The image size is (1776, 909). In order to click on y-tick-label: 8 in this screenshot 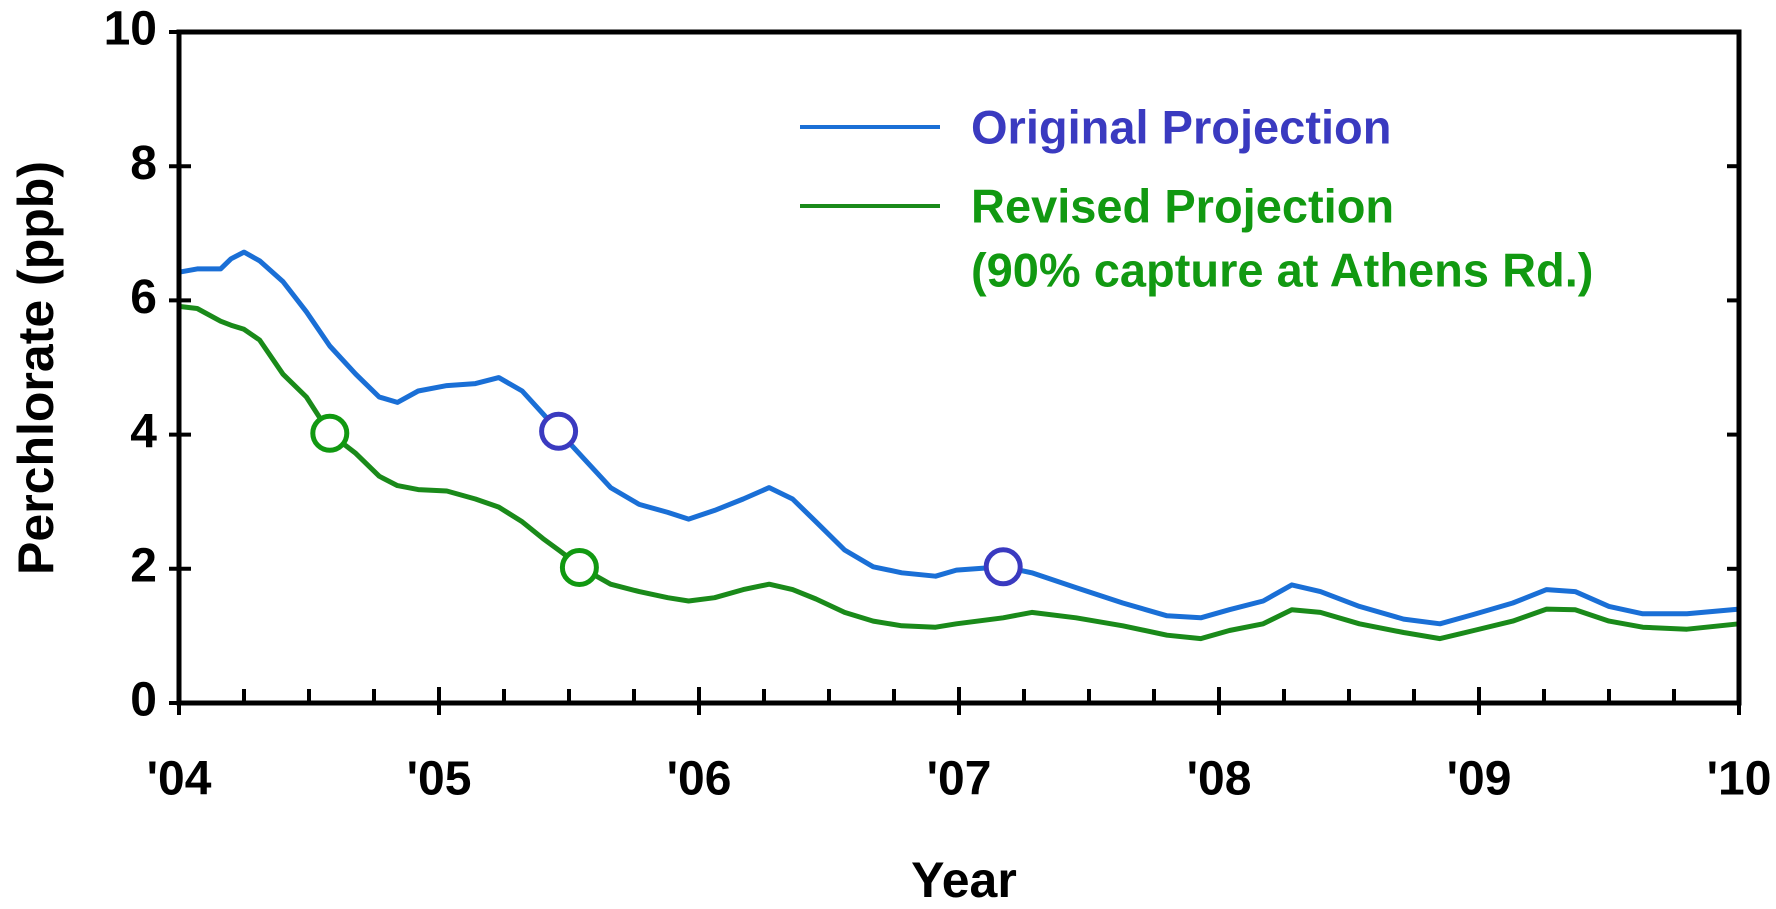, I will do `click(143, 163)`.